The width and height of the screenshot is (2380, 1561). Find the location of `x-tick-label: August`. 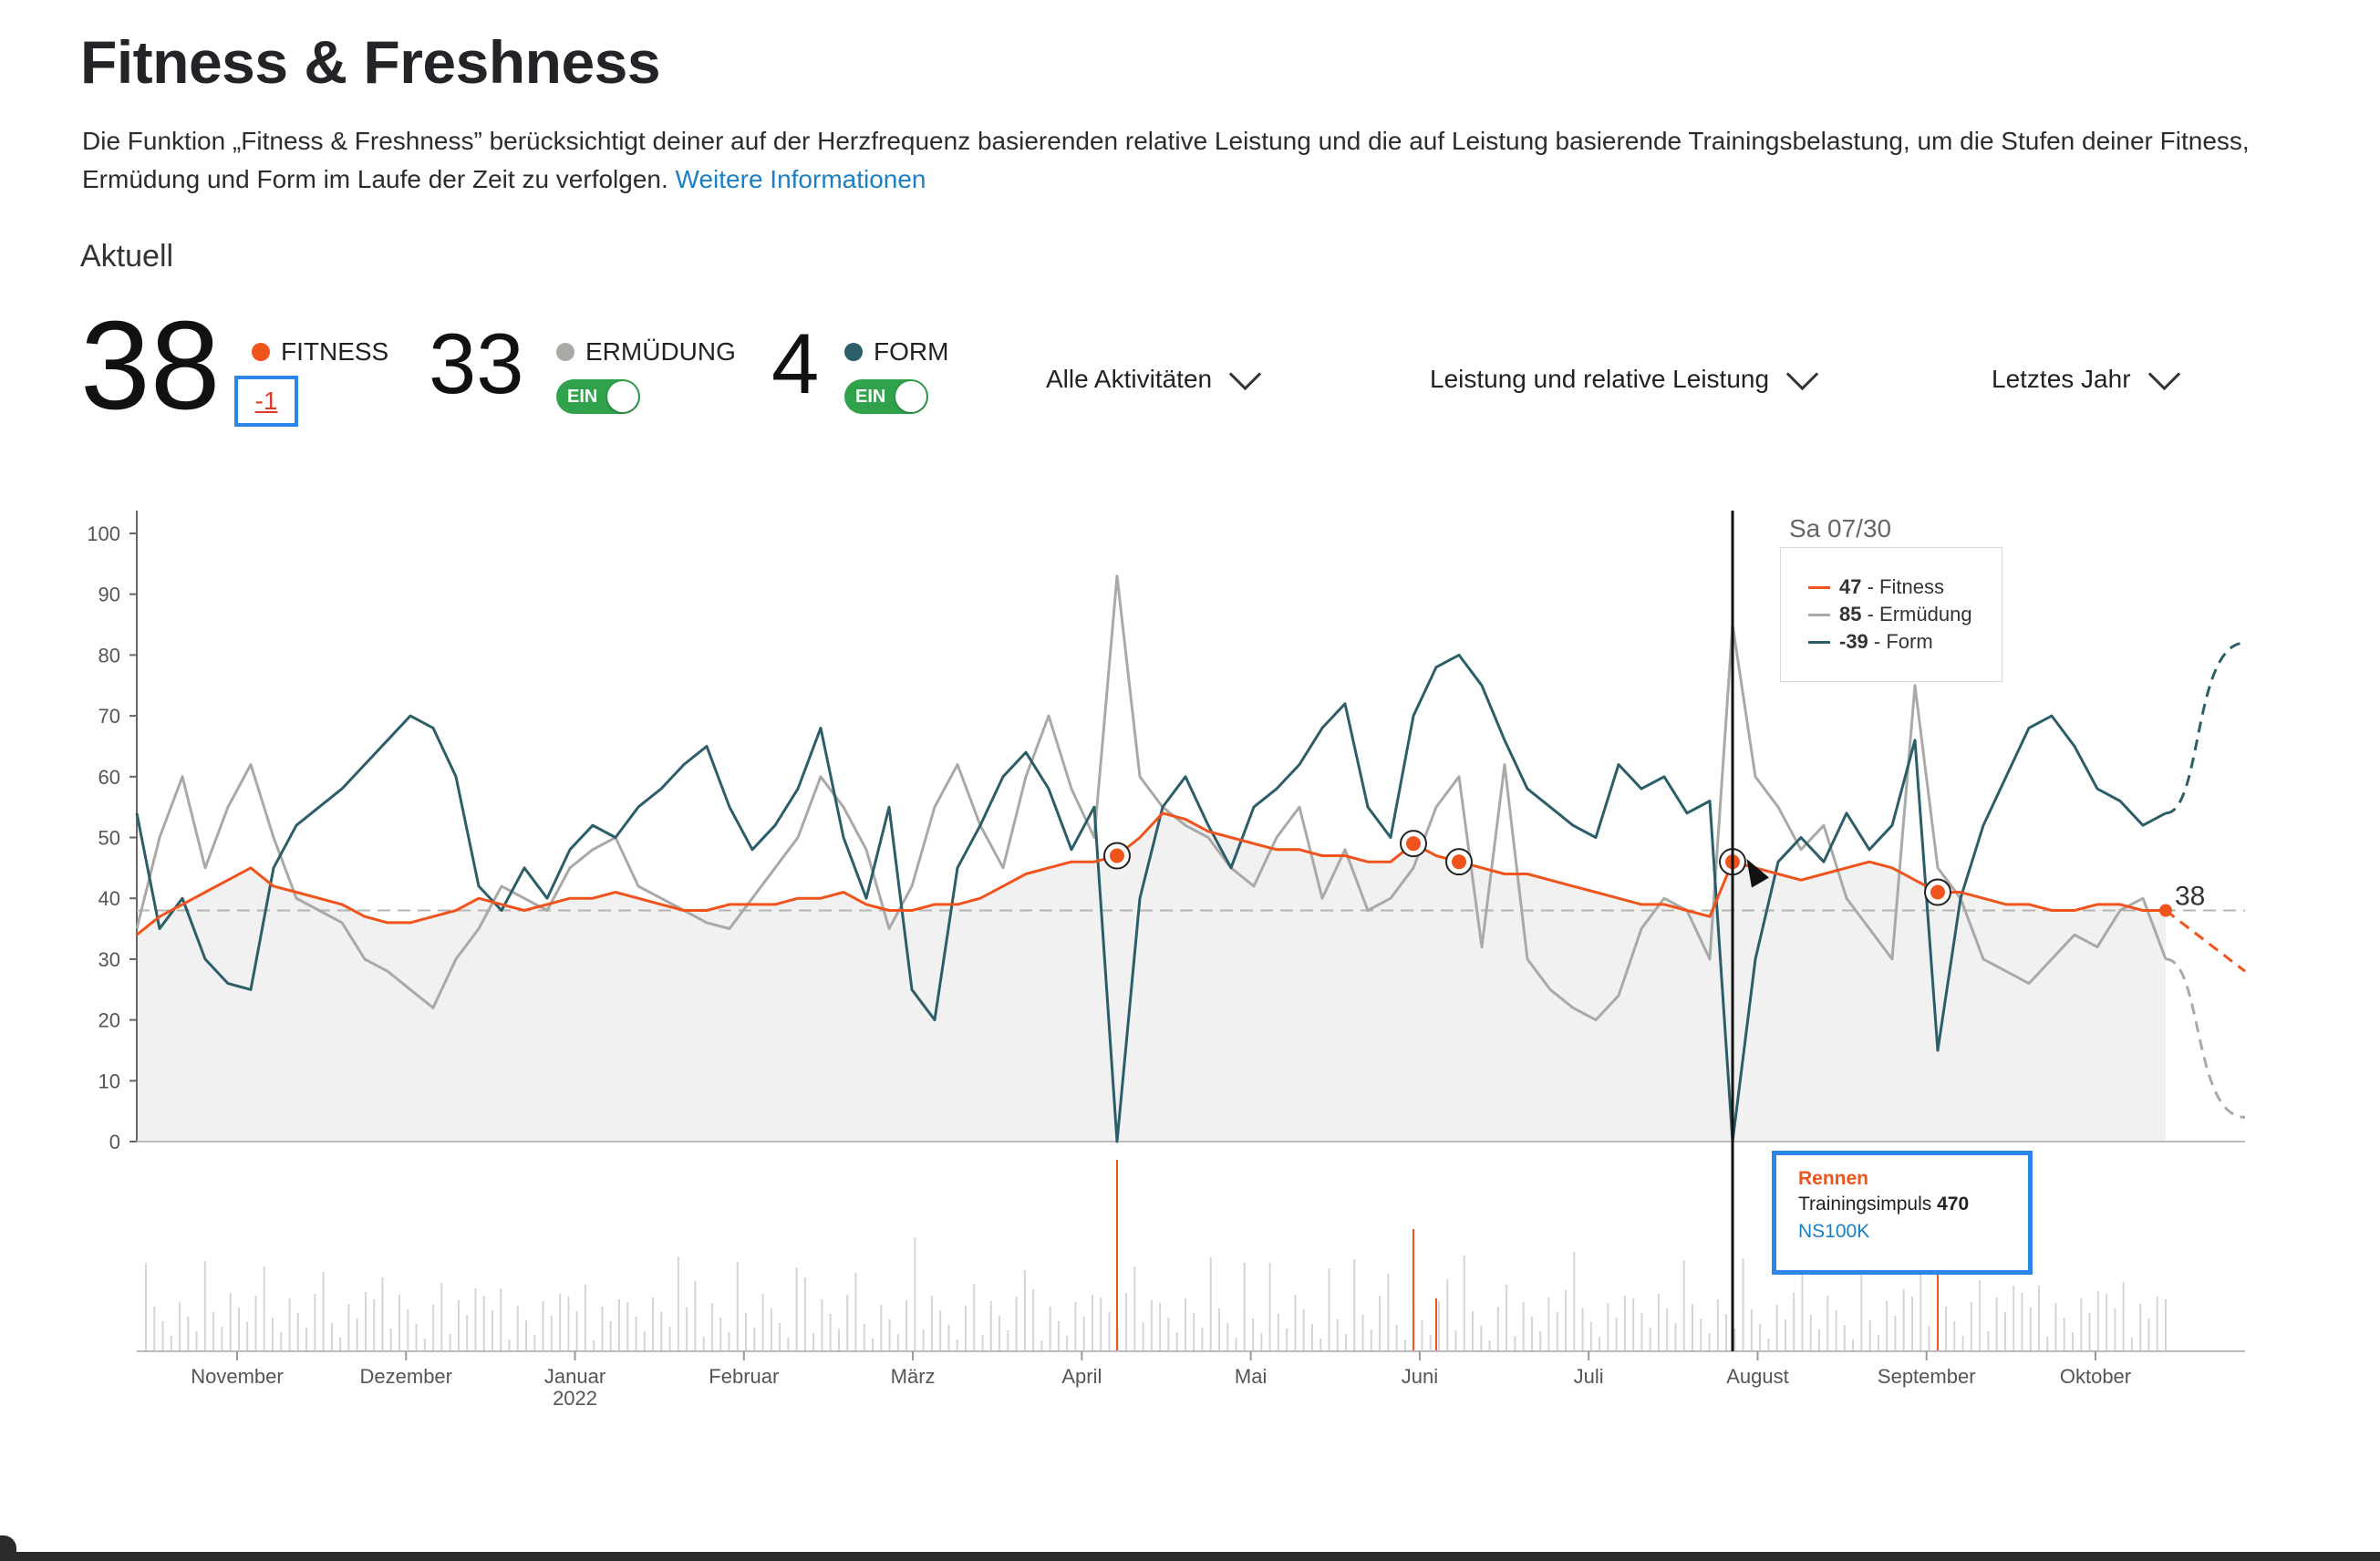

x-tick-label: August is located at coordinates (1758, 1376).